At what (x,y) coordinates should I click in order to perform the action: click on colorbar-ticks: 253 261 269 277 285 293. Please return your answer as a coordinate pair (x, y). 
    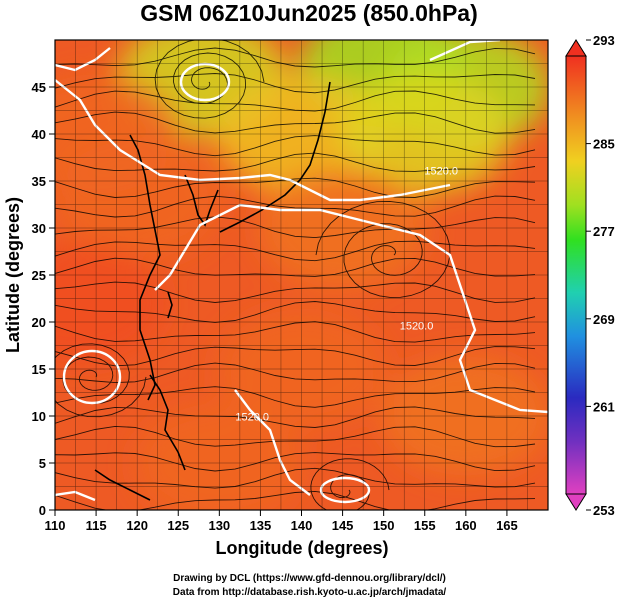
    Looking at the image, I should click on (600, 275).